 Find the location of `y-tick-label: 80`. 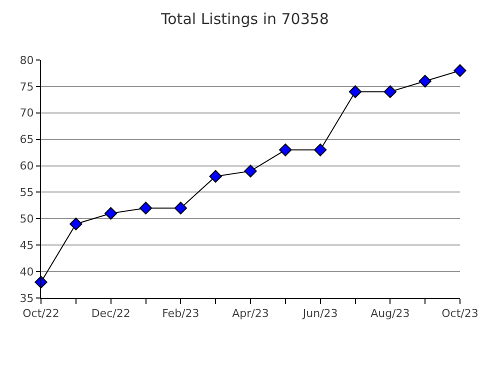

y-tick-label: 80 is located at coordinates (27, 60).